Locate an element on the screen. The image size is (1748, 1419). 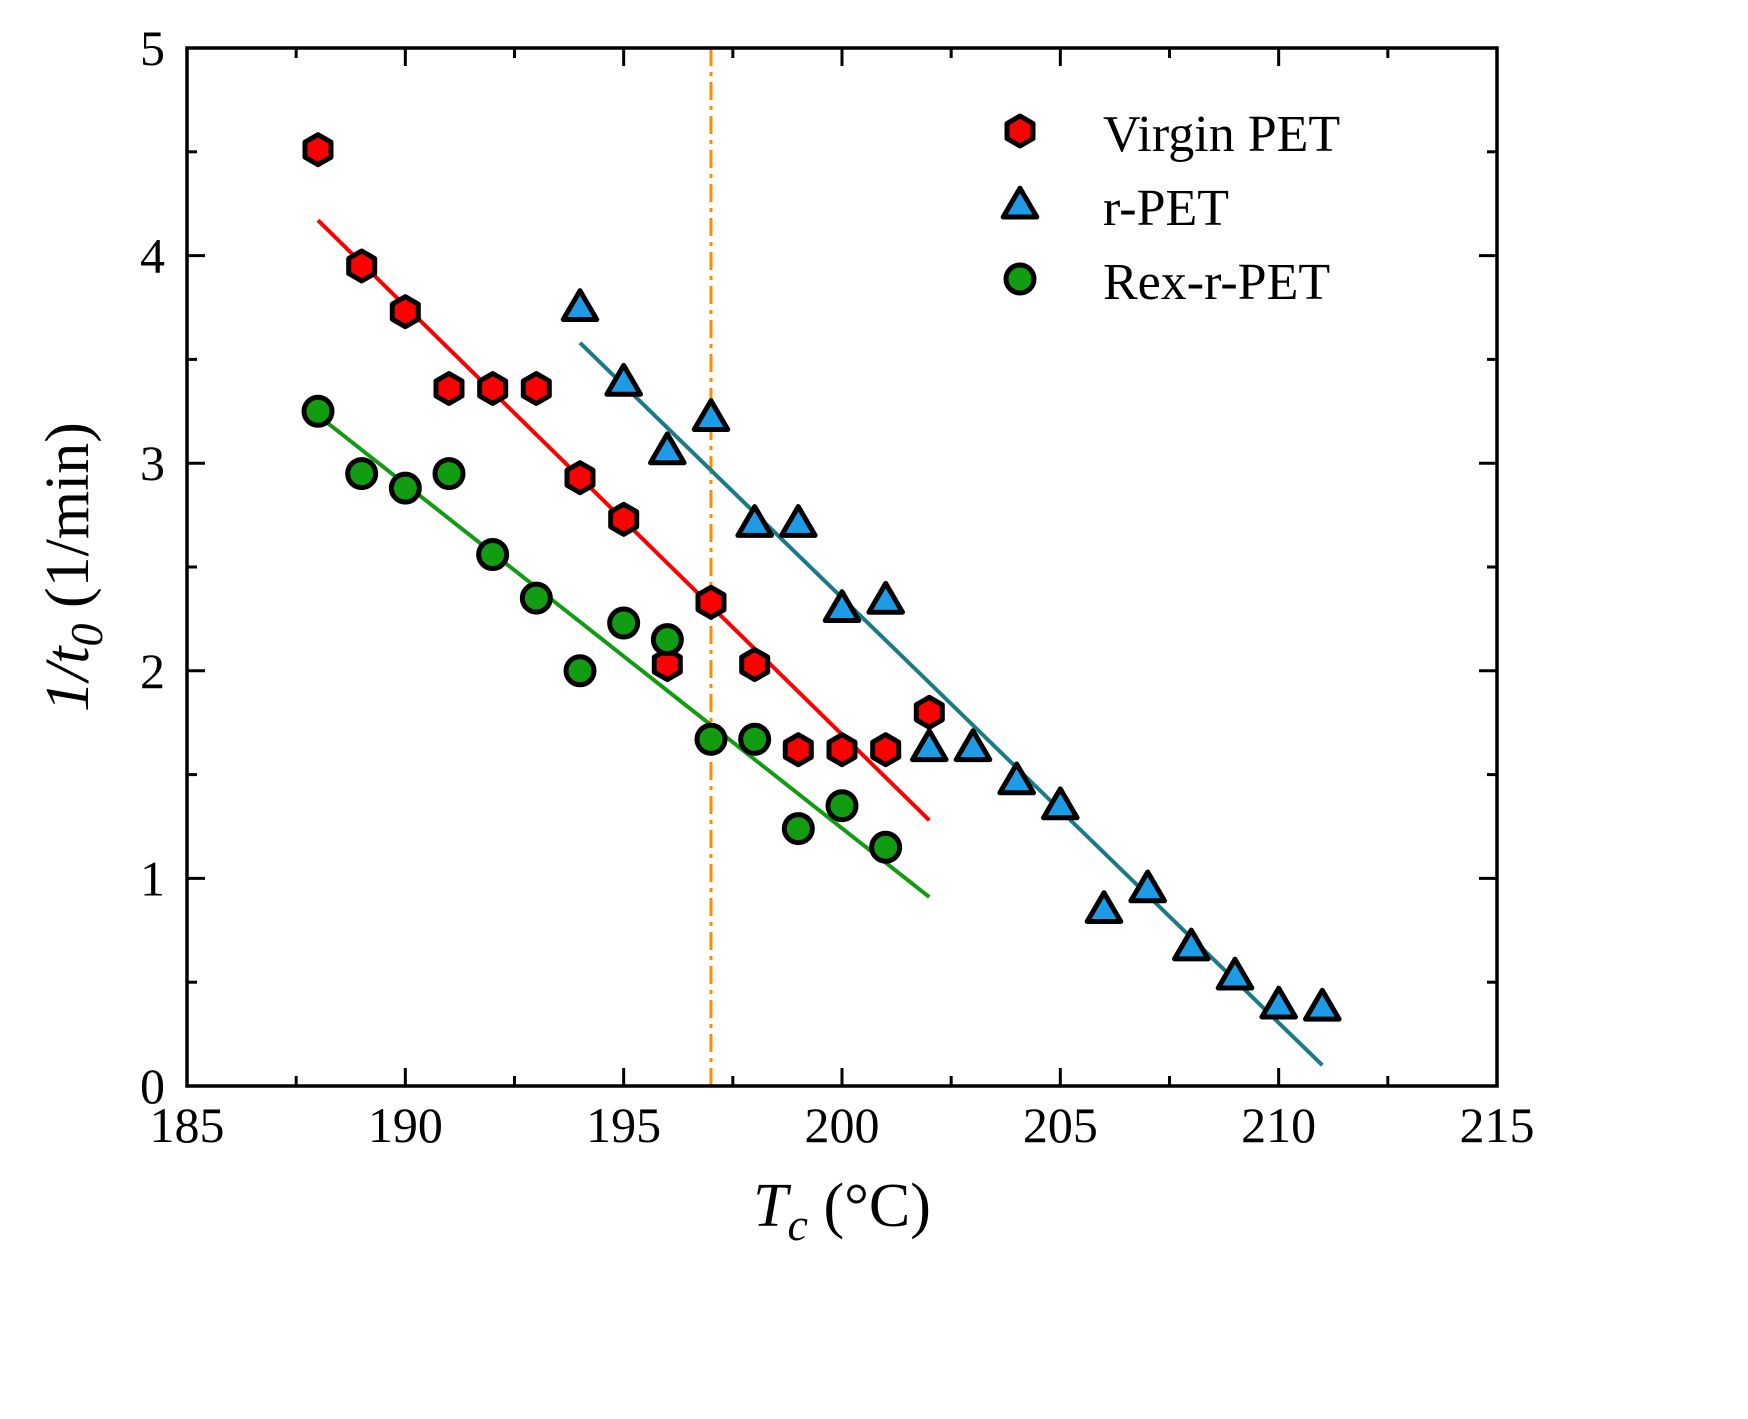
x-tick-label: 185 is located at coordinates (187, 1125).